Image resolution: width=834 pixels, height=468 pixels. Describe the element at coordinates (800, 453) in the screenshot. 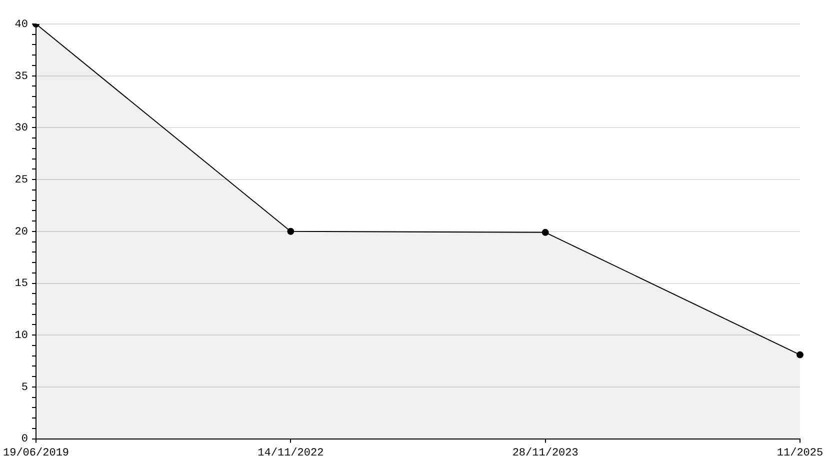

I see `x-tick-label: 11/2025` at that location.